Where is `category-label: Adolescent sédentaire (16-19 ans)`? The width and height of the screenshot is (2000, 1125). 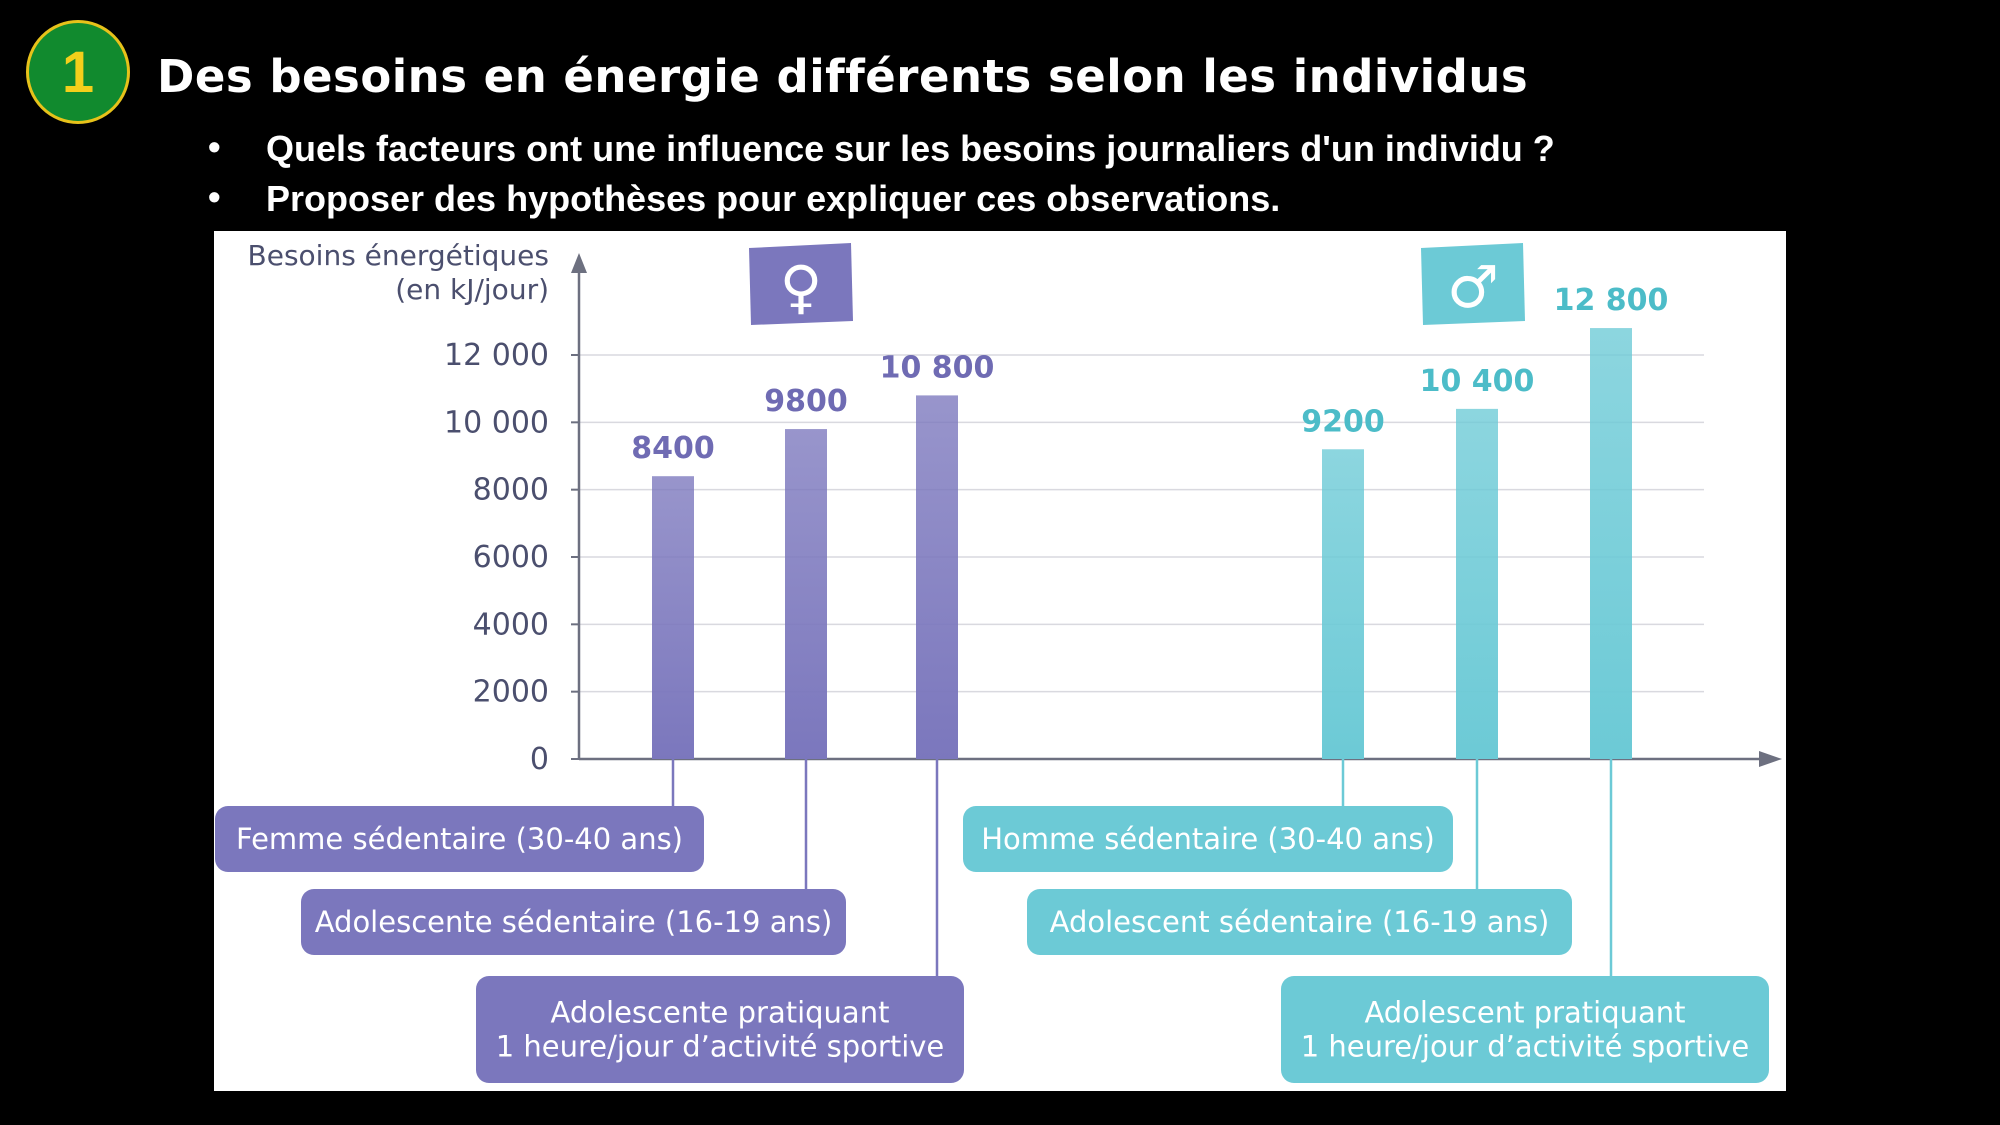
category-label: Adolescent sédentaire (16-19 ans) is located at coordinates (1300, 922).